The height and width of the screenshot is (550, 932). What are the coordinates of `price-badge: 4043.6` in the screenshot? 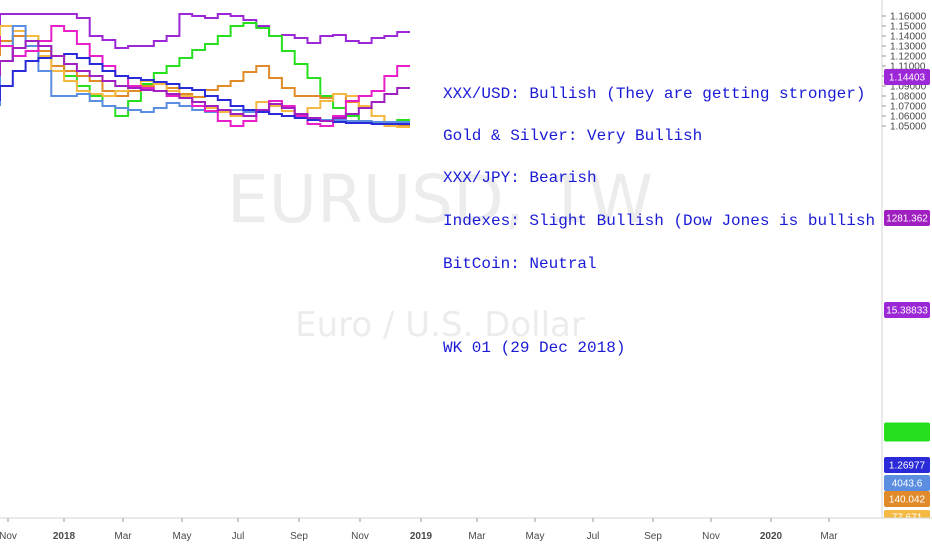 It's located at (907, 483).